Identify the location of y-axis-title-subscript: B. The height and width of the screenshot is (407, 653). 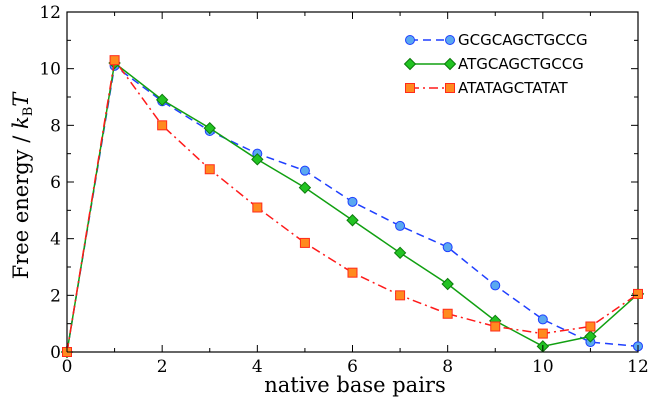
(28, 112).